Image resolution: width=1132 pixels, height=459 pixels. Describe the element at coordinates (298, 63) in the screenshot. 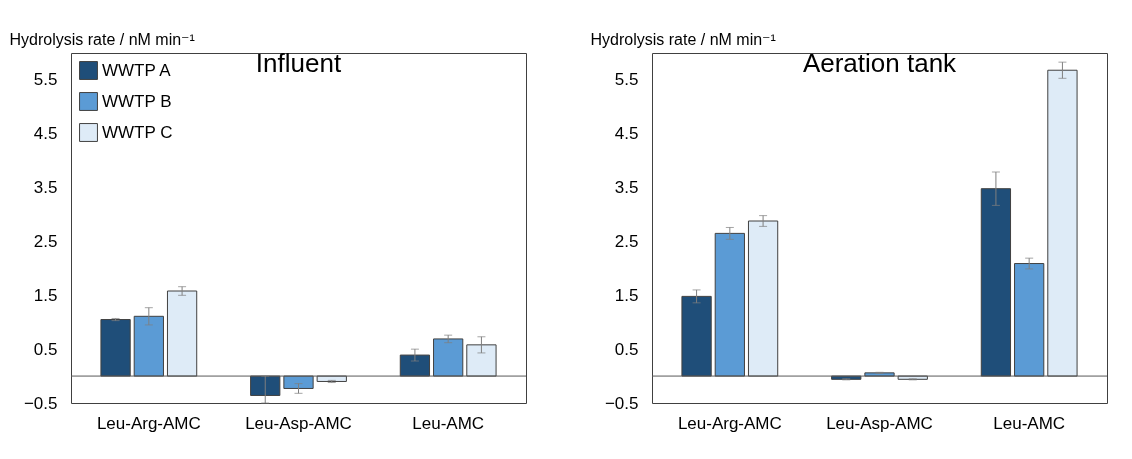

I see `chart-title: Influent` at that location.